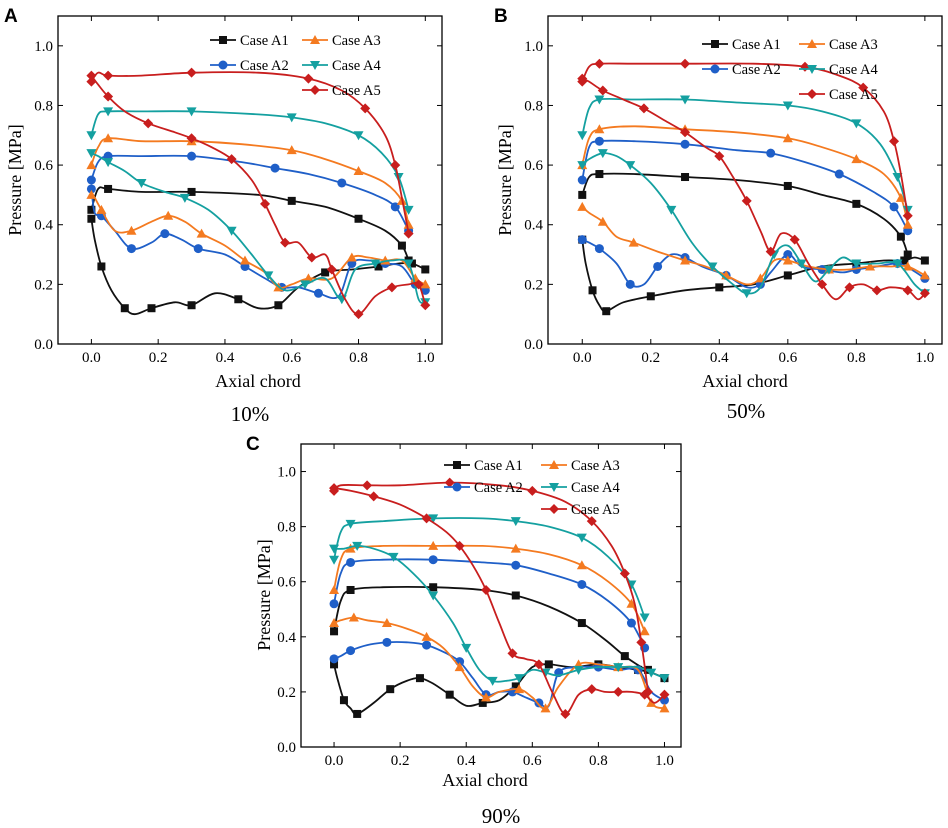 This screenshot has width=948, height=828. I want to click on legend-label: Case A2, so click(264, 66).